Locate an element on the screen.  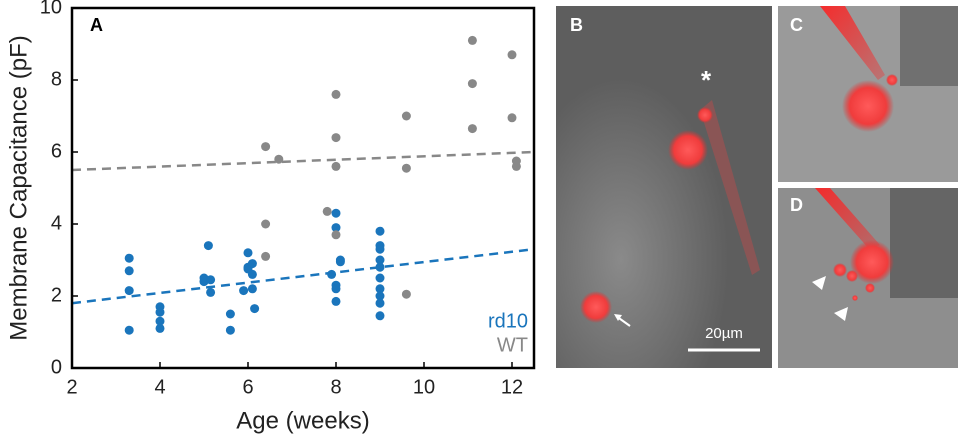
y-axis-label: Membrane Capacitance (pF) is located at coordinates (18, 187).